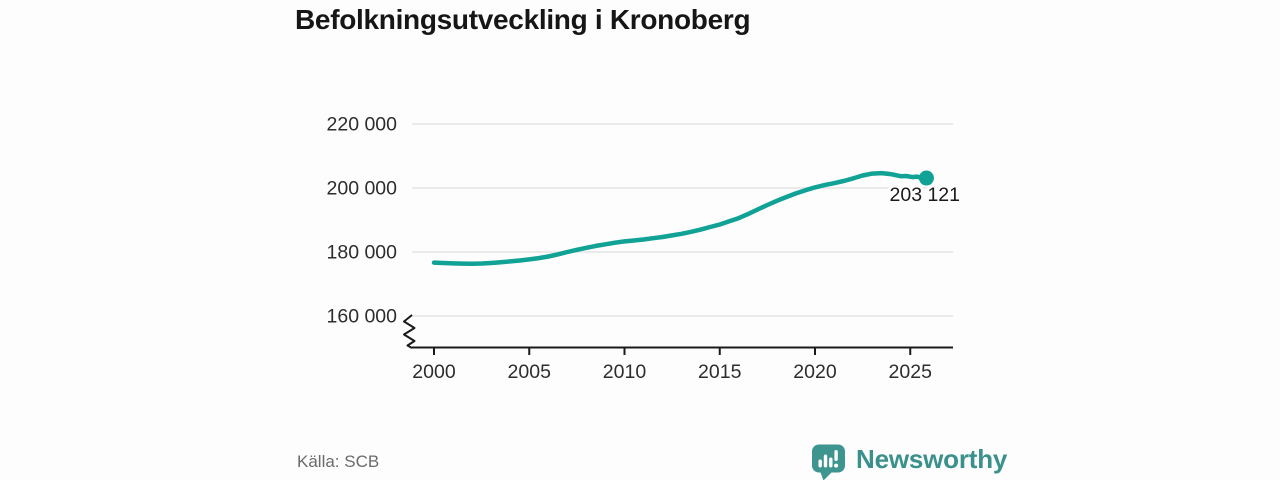 The image size is (1280, 480). Describe the element at coordinates (911, 372) in the screenshot. I see `x-axis-tick-label: 2025` at that location.